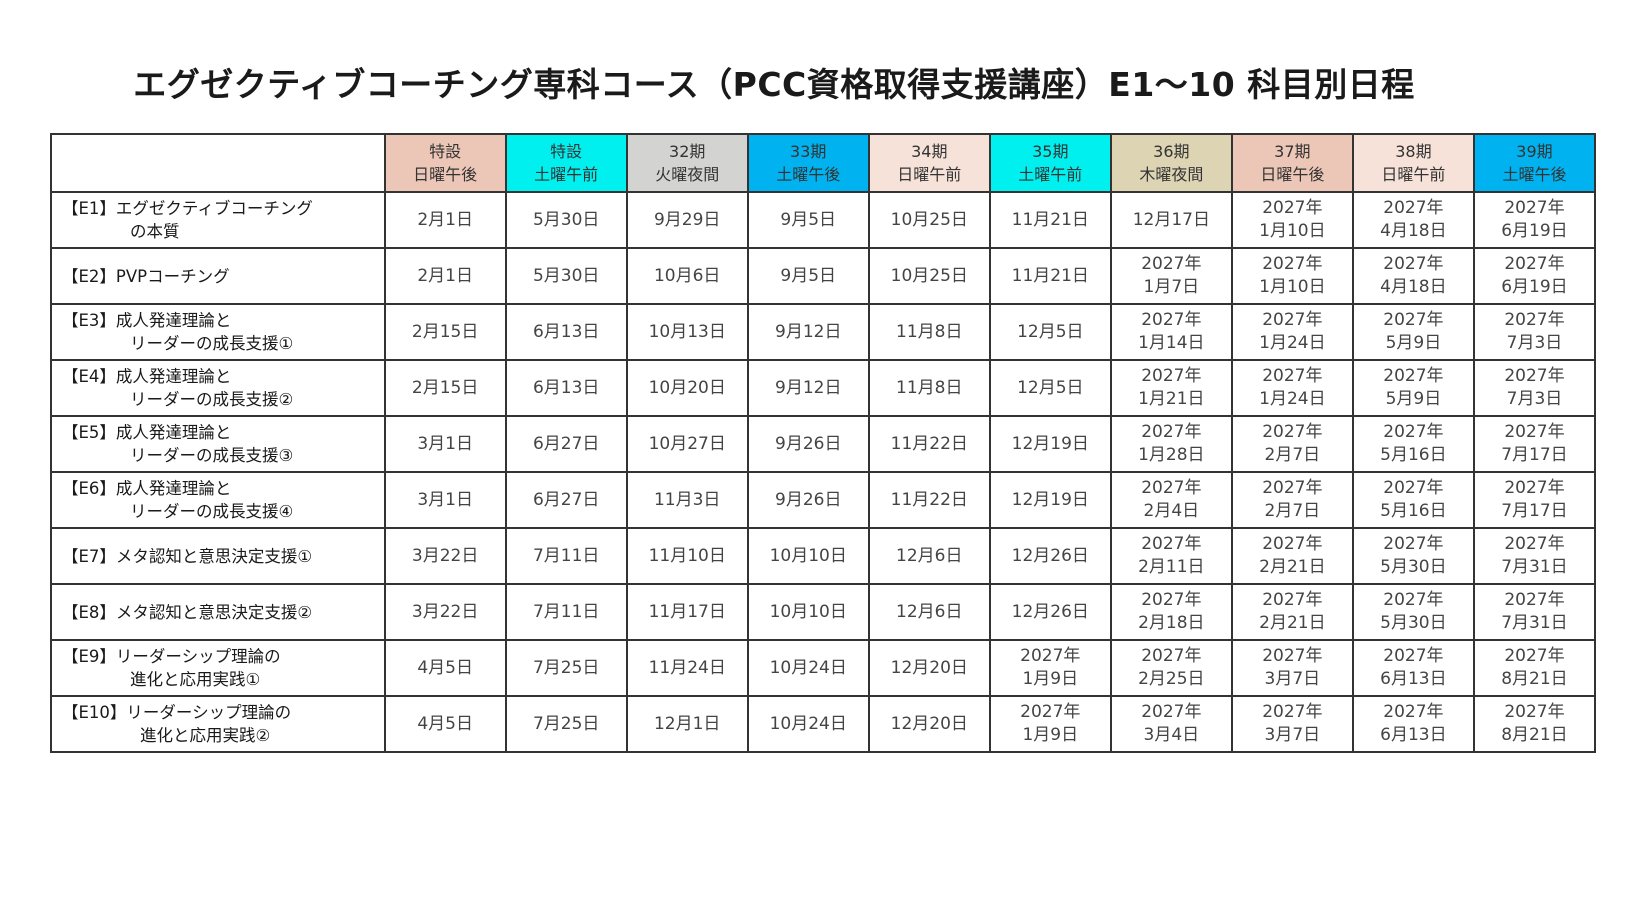 The width and height of the screenshot is (1640, 923). What do you see at coordinates (1534, 220) in the screenshot?
I see `date-cell: 2027年 6月19日` at bounding box center [1534, 220].